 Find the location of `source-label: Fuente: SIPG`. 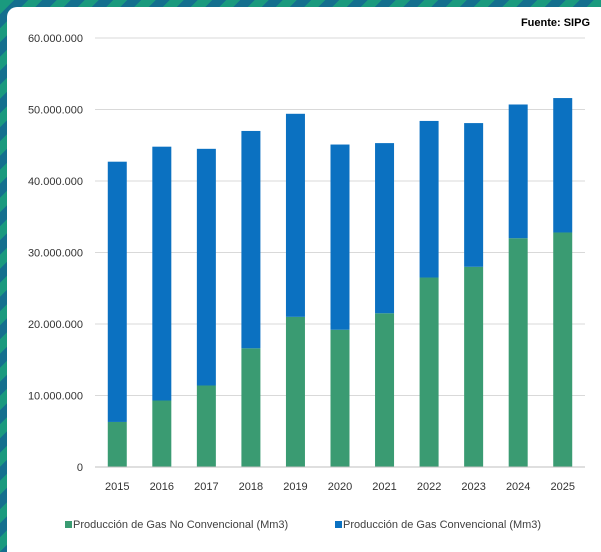

source-label: Fuente: SIPG is located at coordinates (555, 23).